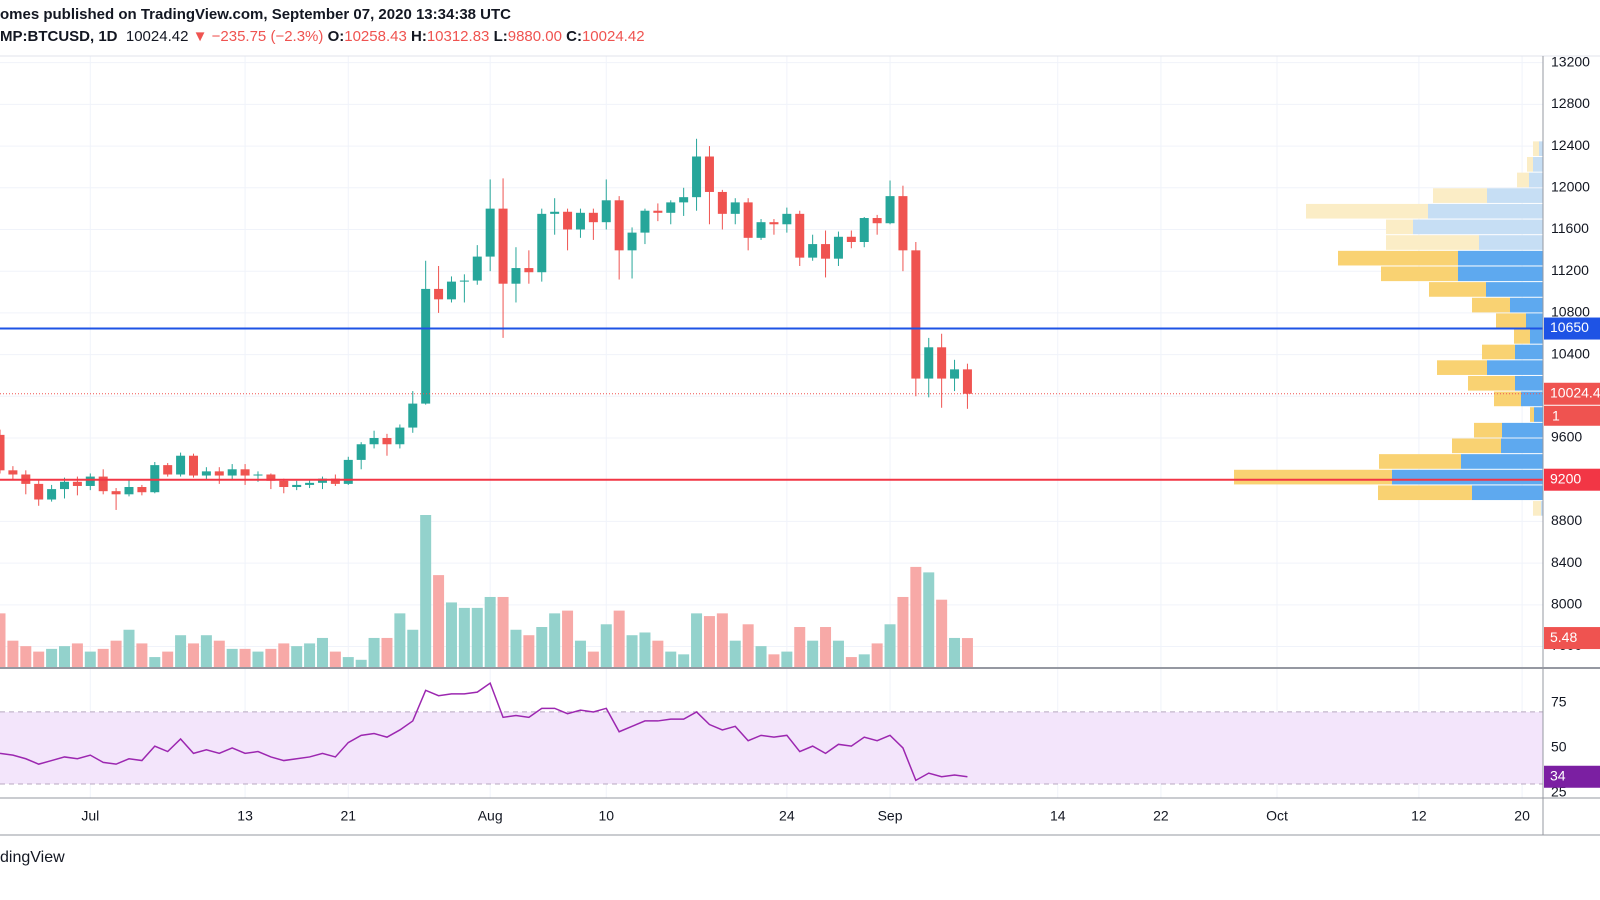  Describe the element at coordinates (1161, 816) in the screenshot. I see `x-tick-label: 22` at that location.